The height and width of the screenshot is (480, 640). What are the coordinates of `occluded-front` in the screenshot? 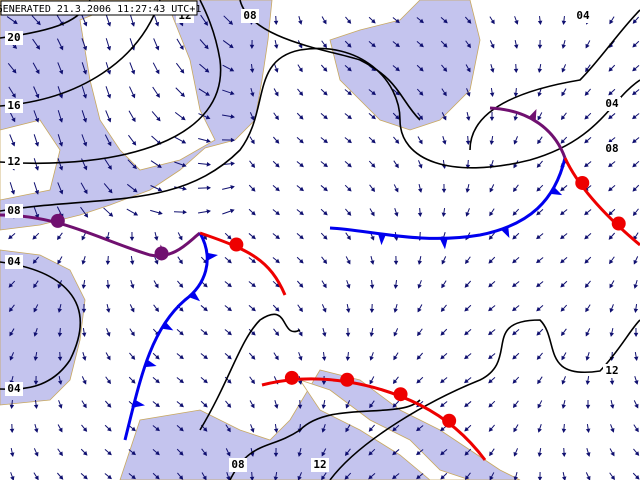 It's located at (100, 235).